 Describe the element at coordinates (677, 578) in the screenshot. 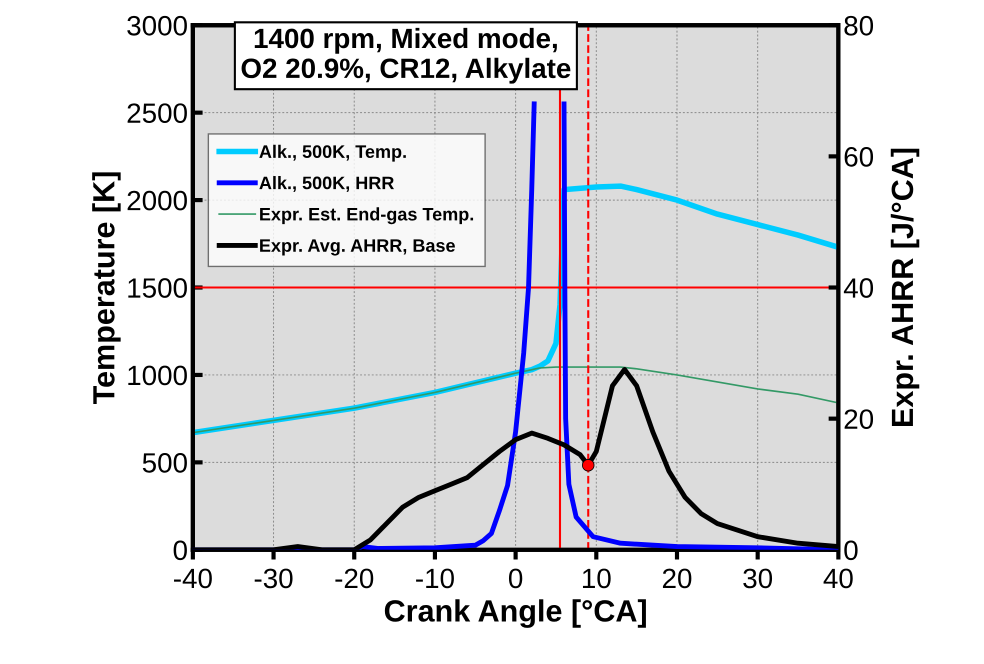

I see `x-tick-label: 20` at that location.